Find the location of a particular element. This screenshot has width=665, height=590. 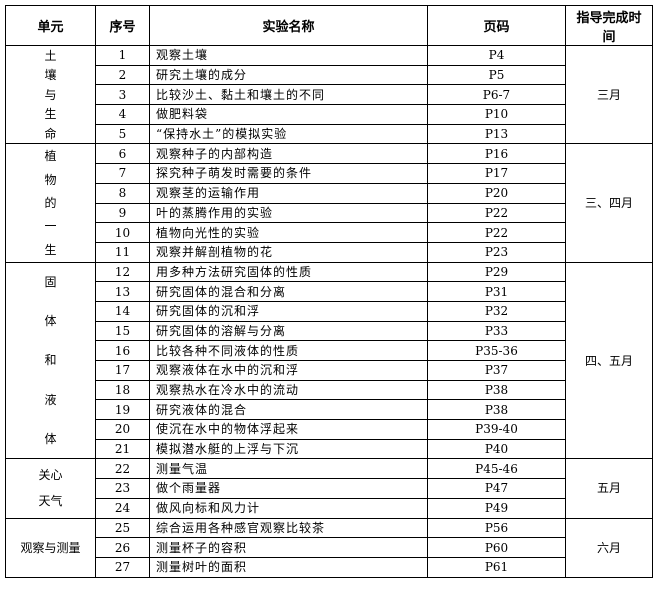

table-row: 8 观察茎的运输作用 P20 is located at coordinates (329, 193).